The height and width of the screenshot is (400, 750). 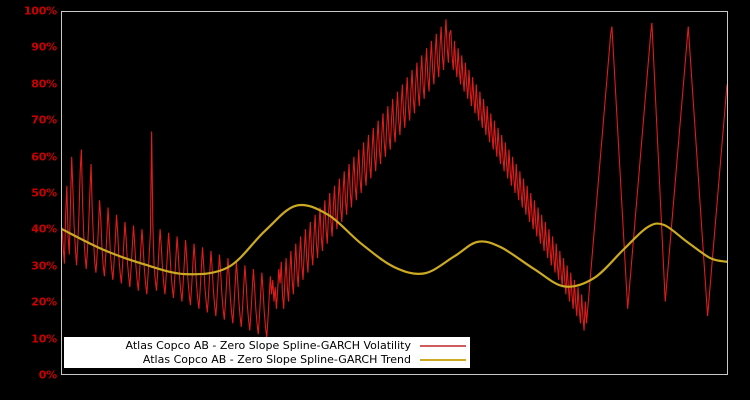 I want to click on y-tick-90: 90%, so click(x=44, y=47).